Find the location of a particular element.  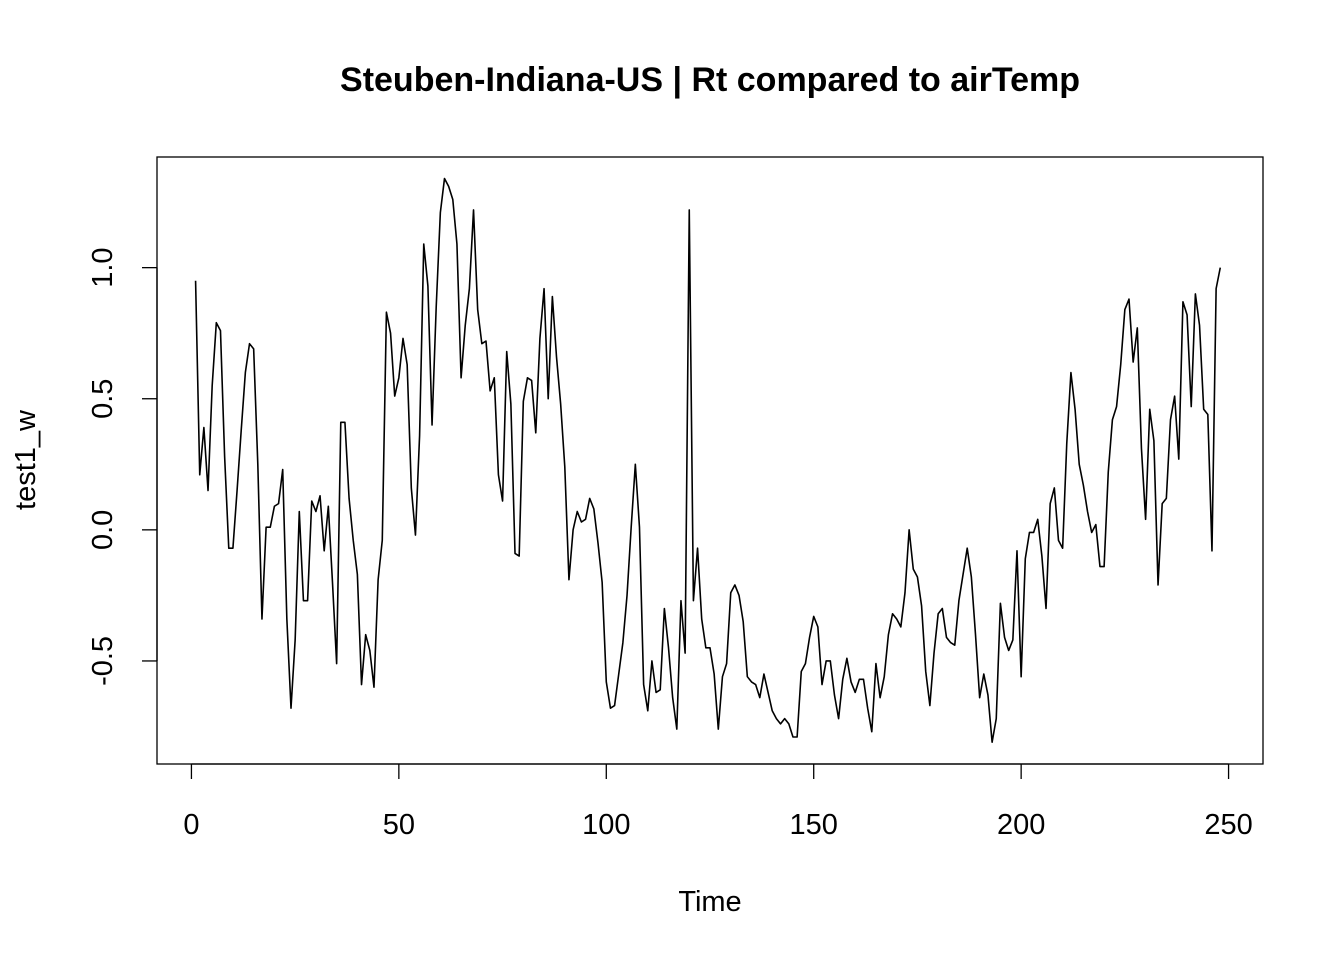

x-tick-label: 250 is located at coordinates (1228, 825).